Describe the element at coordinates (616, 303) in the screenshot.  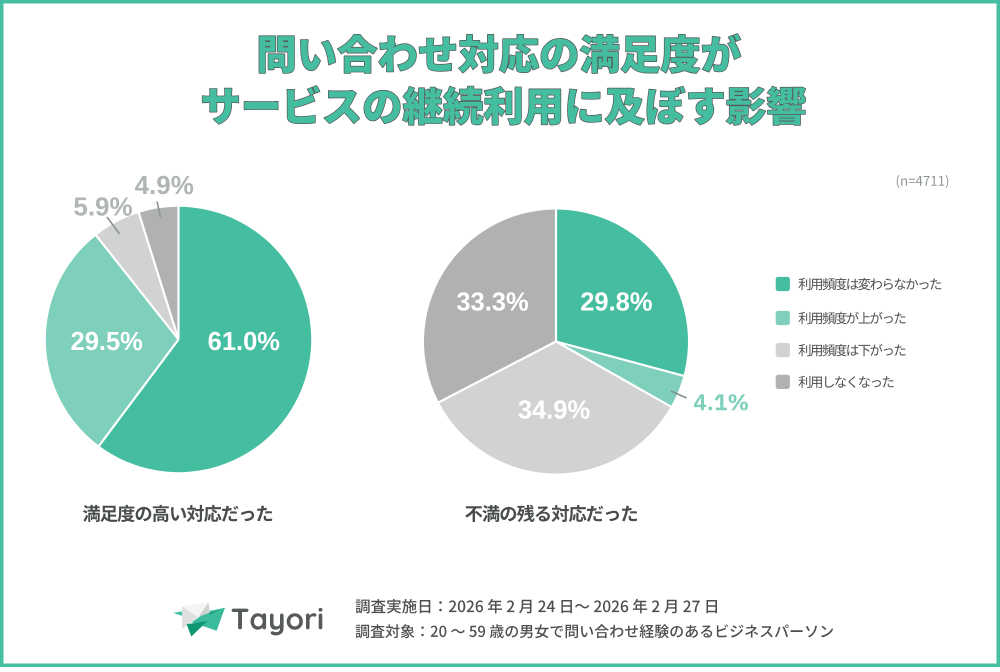
I see `svg-text: 29.8%` at that location.